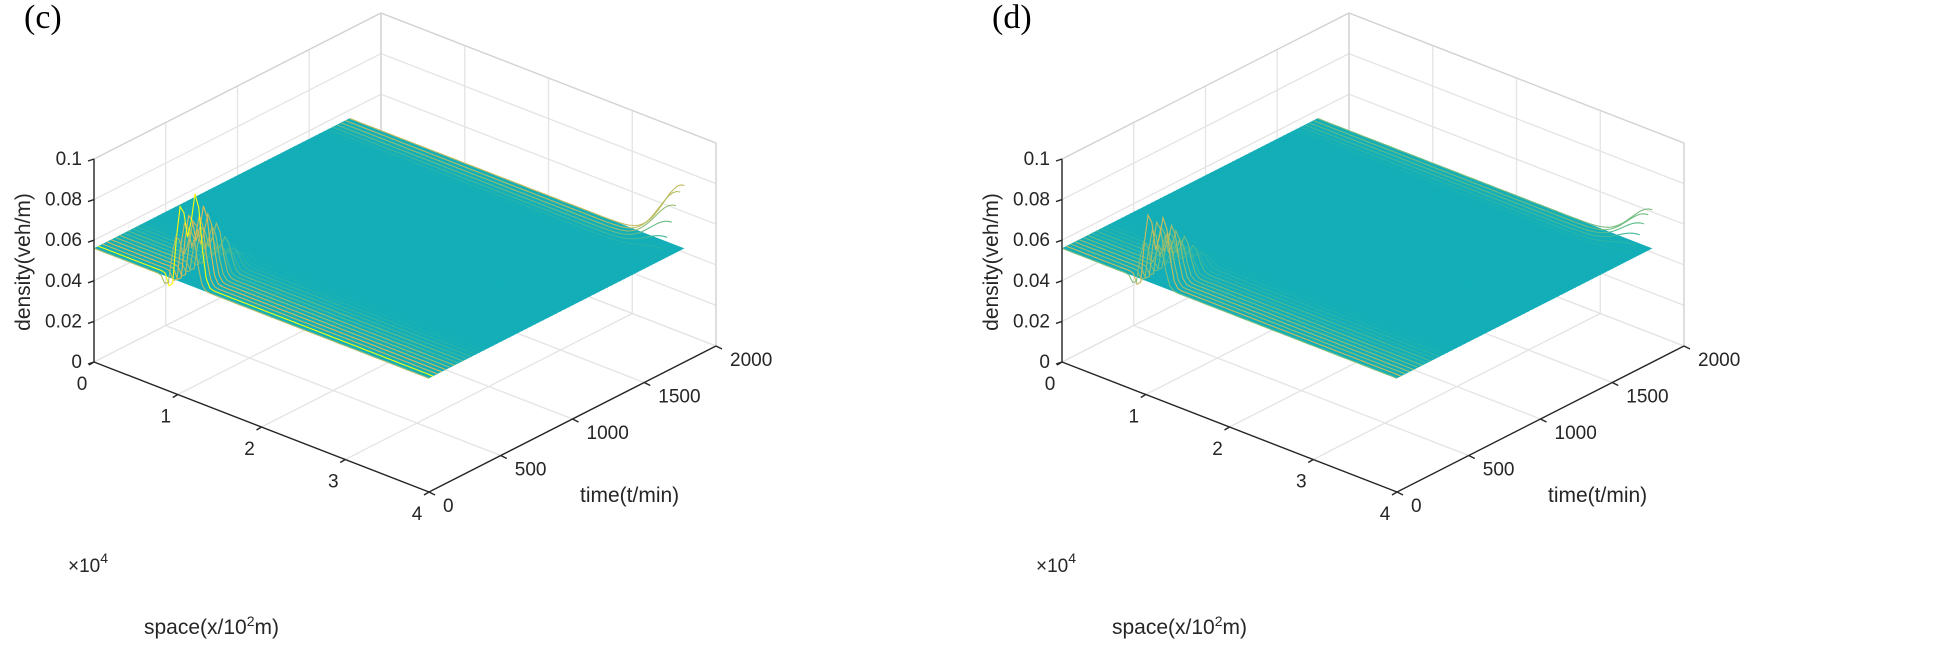 Image resolution: width=1935 pixels, height=670 pixels. What do you see at coordinates (1031, 281) in the screenshot?
I see `z-tick-label: 0.04` at bounding box center [1031, 281].